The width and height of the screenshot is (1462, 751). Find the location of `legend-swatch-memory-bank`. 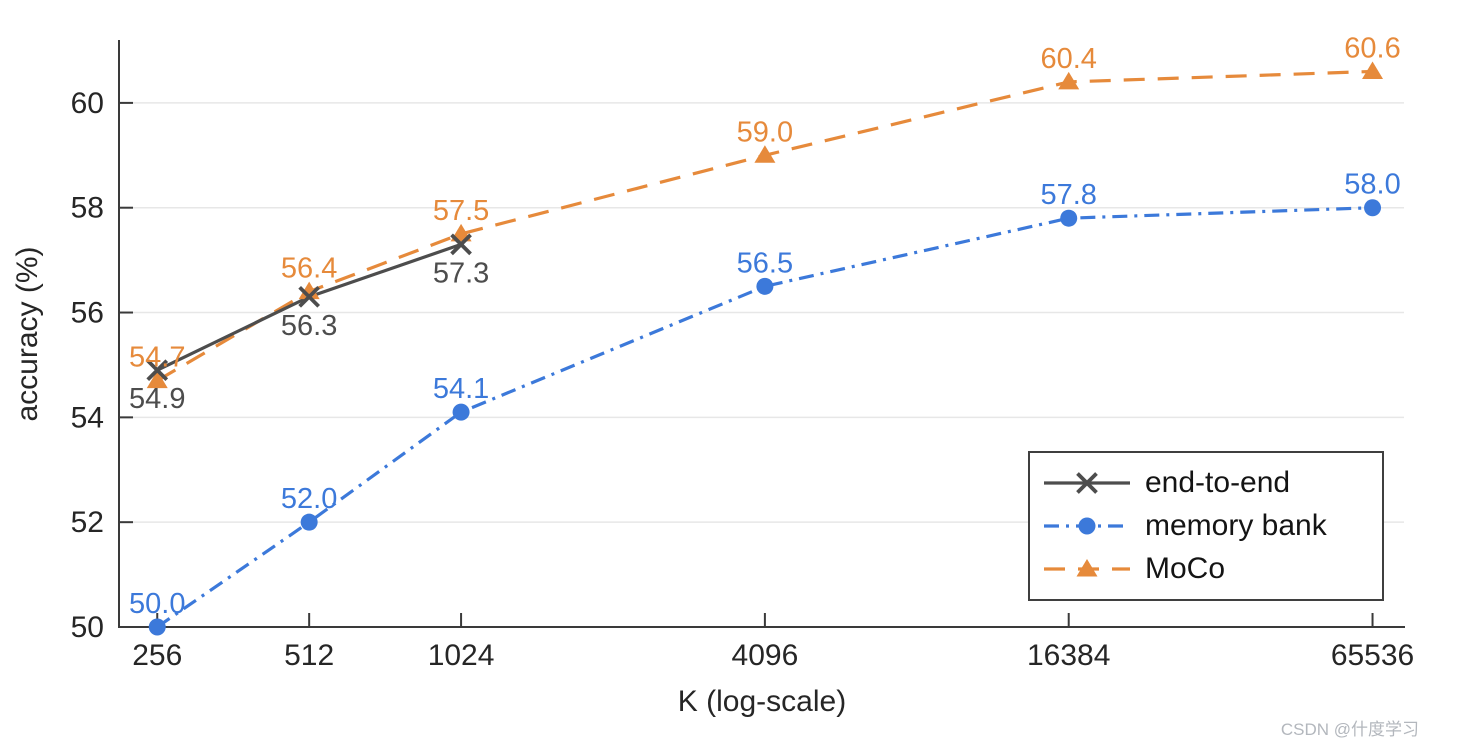

legend-swatch-memory-bank is located at coordinates (1087, 526).